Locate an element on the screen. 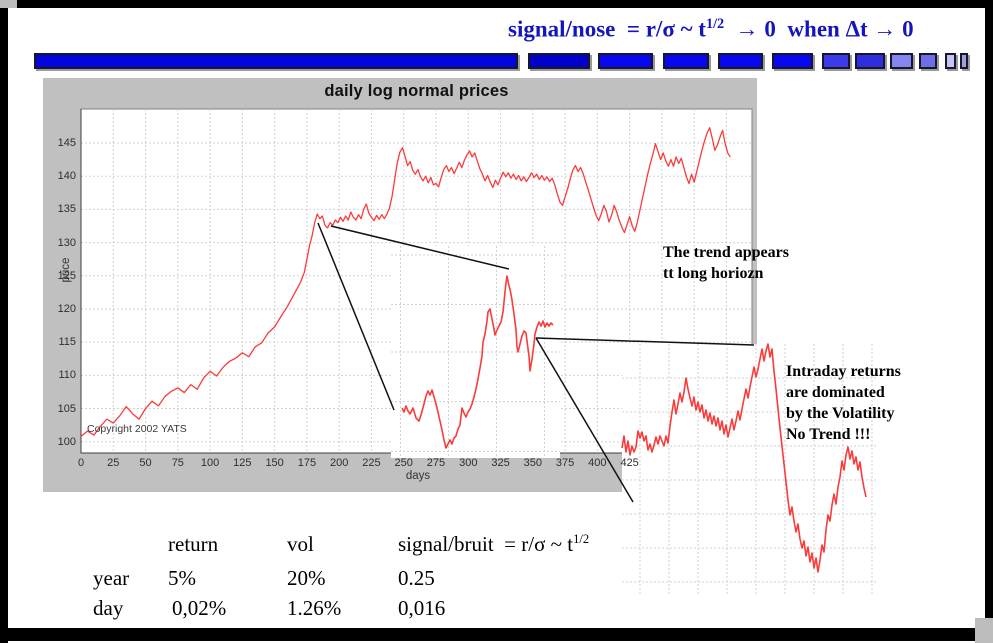  x-tick-label: 25 is located at coordinates (113, 463).